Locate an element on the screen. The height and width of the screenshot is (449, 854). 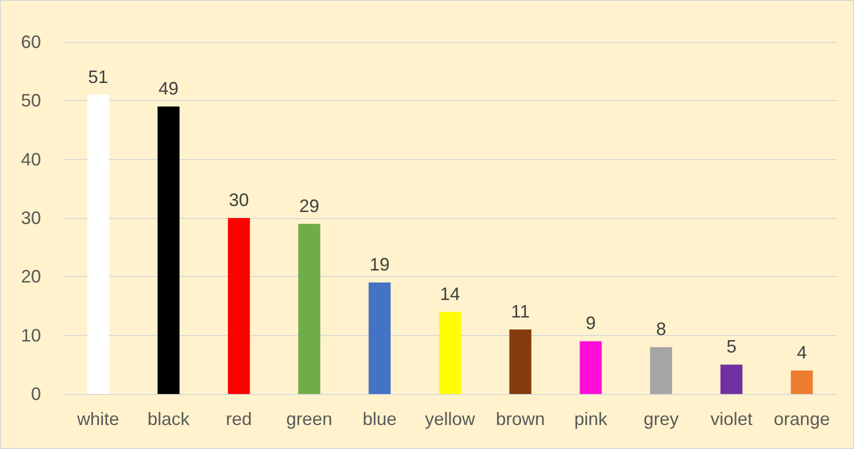
data-label: 19 is located at coordinates (380, 264).